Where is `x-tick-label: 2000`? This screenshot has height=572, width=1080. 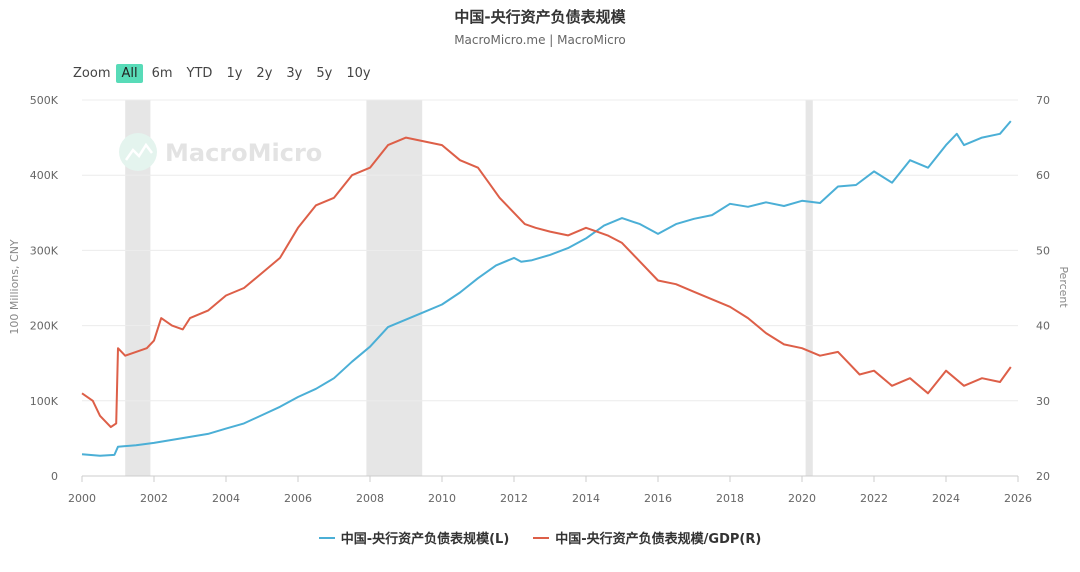 x-tick-label: 2000 is located at coordinates (82, 498).